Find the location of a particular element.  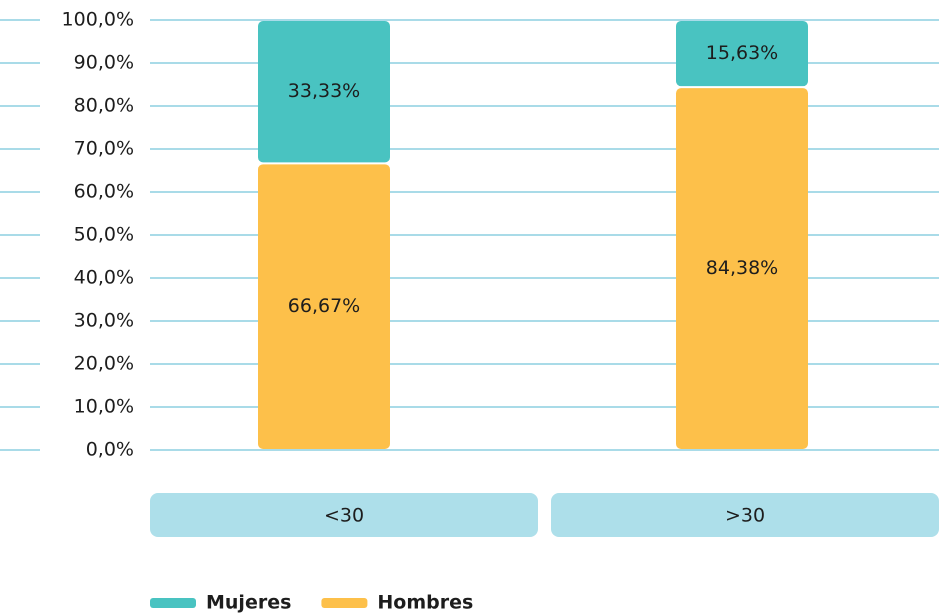

y-tick-label: 80,0% is located at coordinates (104, 106).